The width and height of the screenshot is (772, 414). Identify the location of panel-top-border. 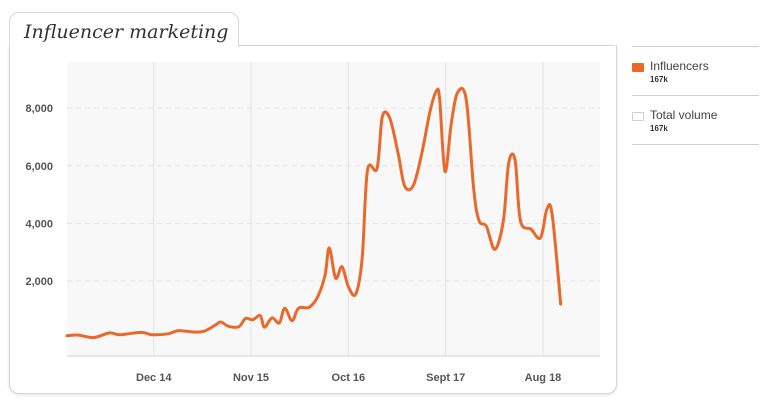
(426, 45).